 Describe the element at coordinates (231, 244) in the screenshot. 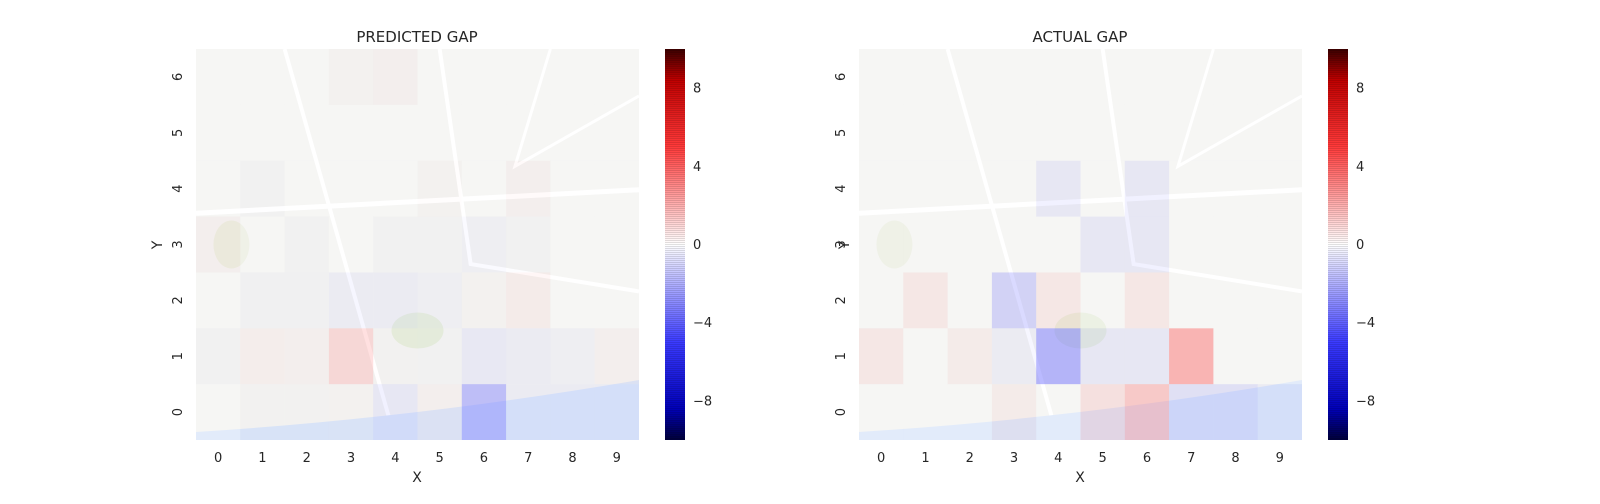

I see `map-park` at that location.